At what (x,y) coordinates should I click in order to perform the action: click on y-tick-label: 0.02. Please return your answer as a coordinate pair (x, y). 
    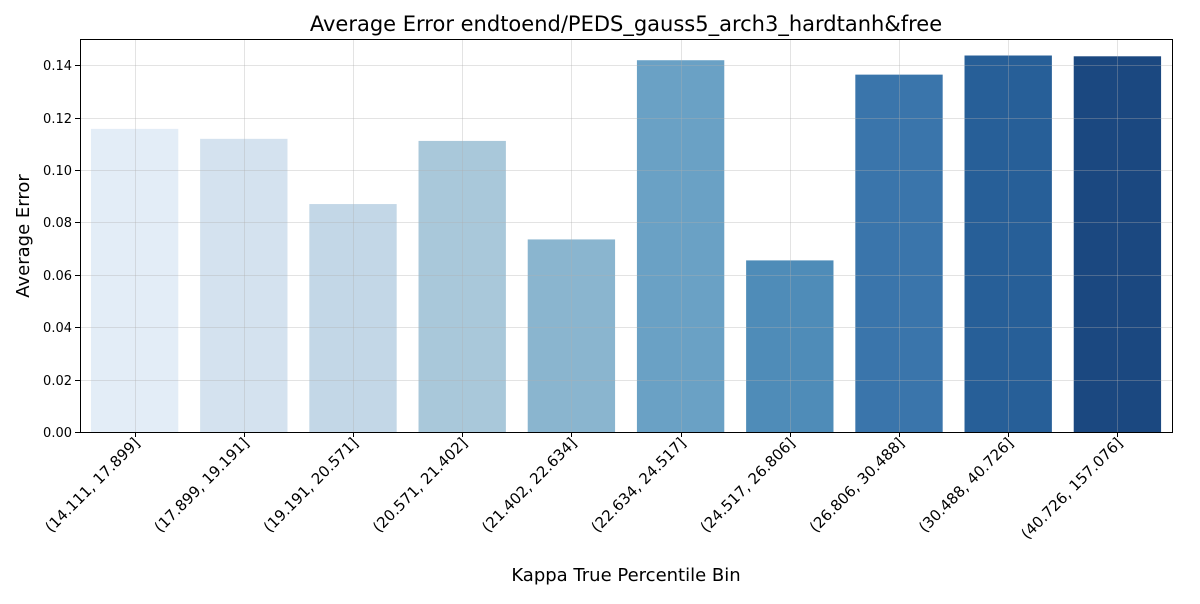
    Looking at the image, I should click on (57, 381).